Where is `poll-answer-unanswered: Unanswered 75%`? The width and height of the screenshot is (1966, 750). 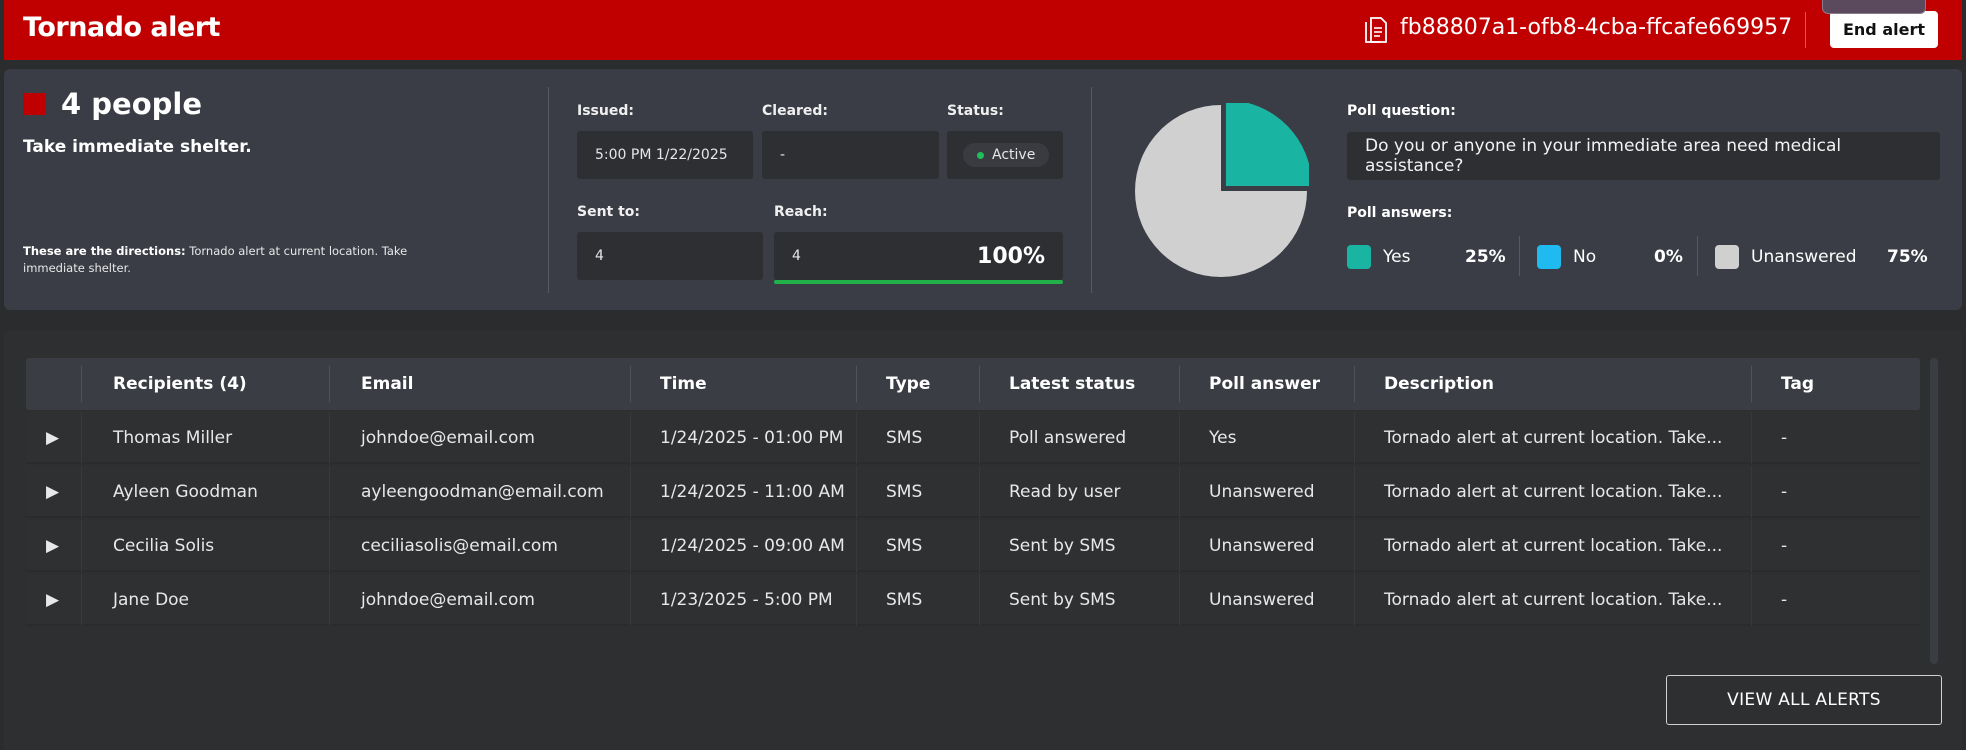 poll-answer-unanswered: Unanswered 75% is located at coordinates (1821, 257).